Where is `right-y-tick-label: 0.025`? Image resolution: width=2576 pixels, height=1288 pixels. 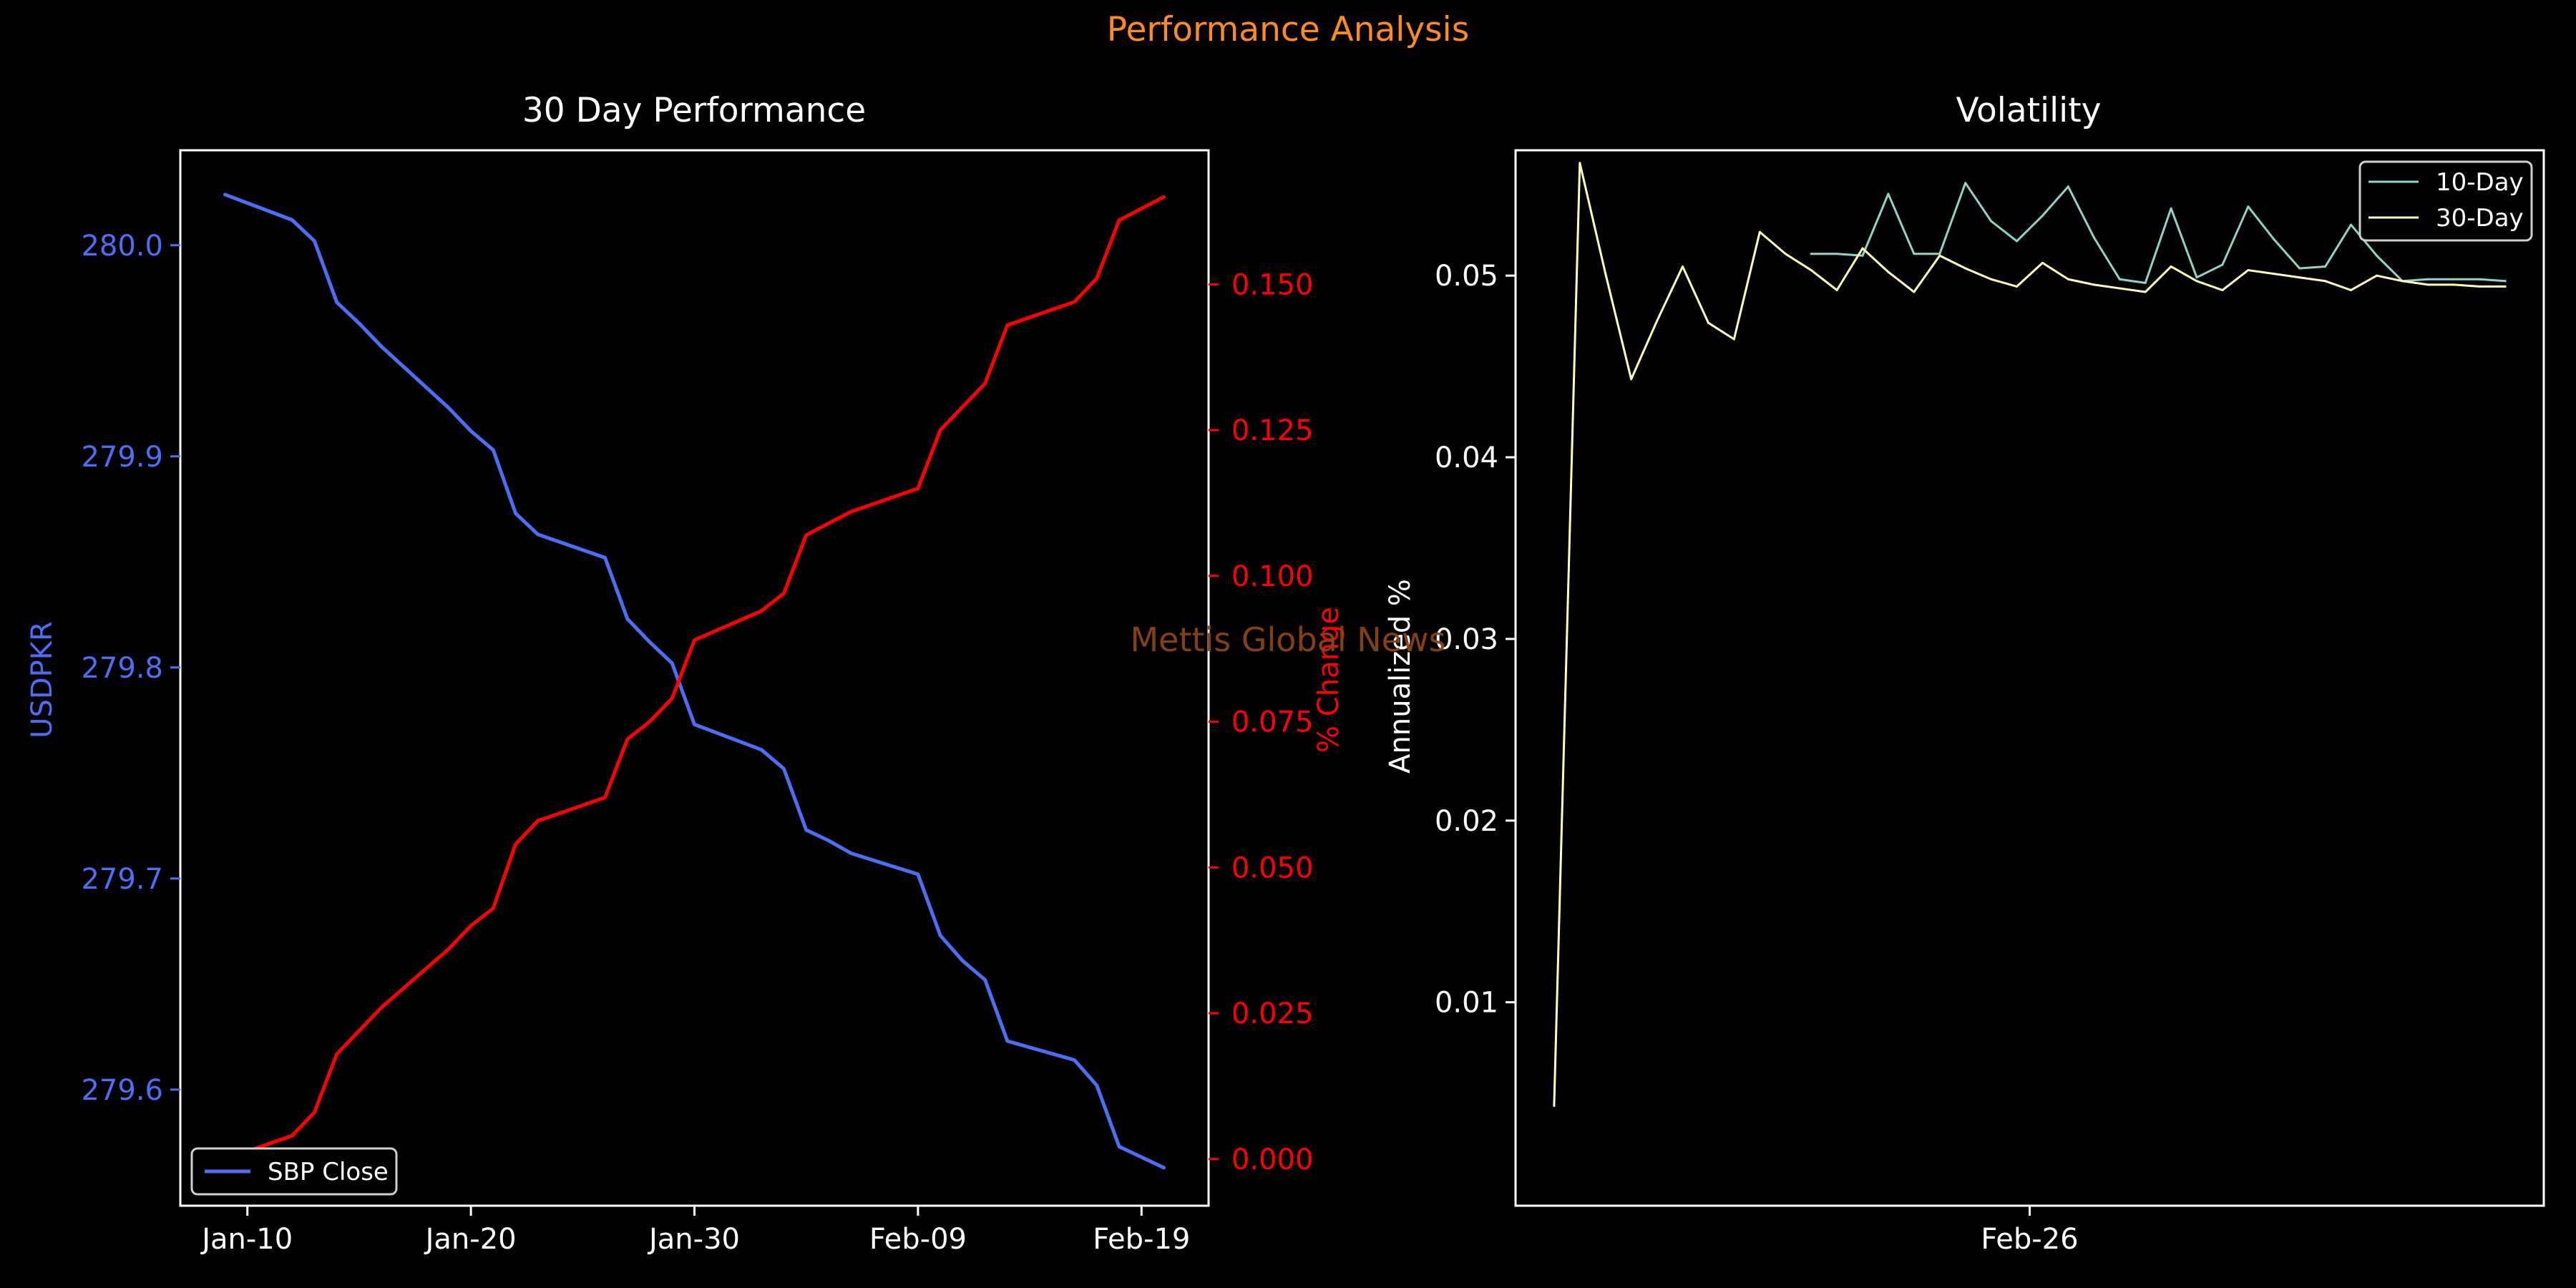
right-y-tick-label: 0.025 is located at coordinates (1272, 1013).